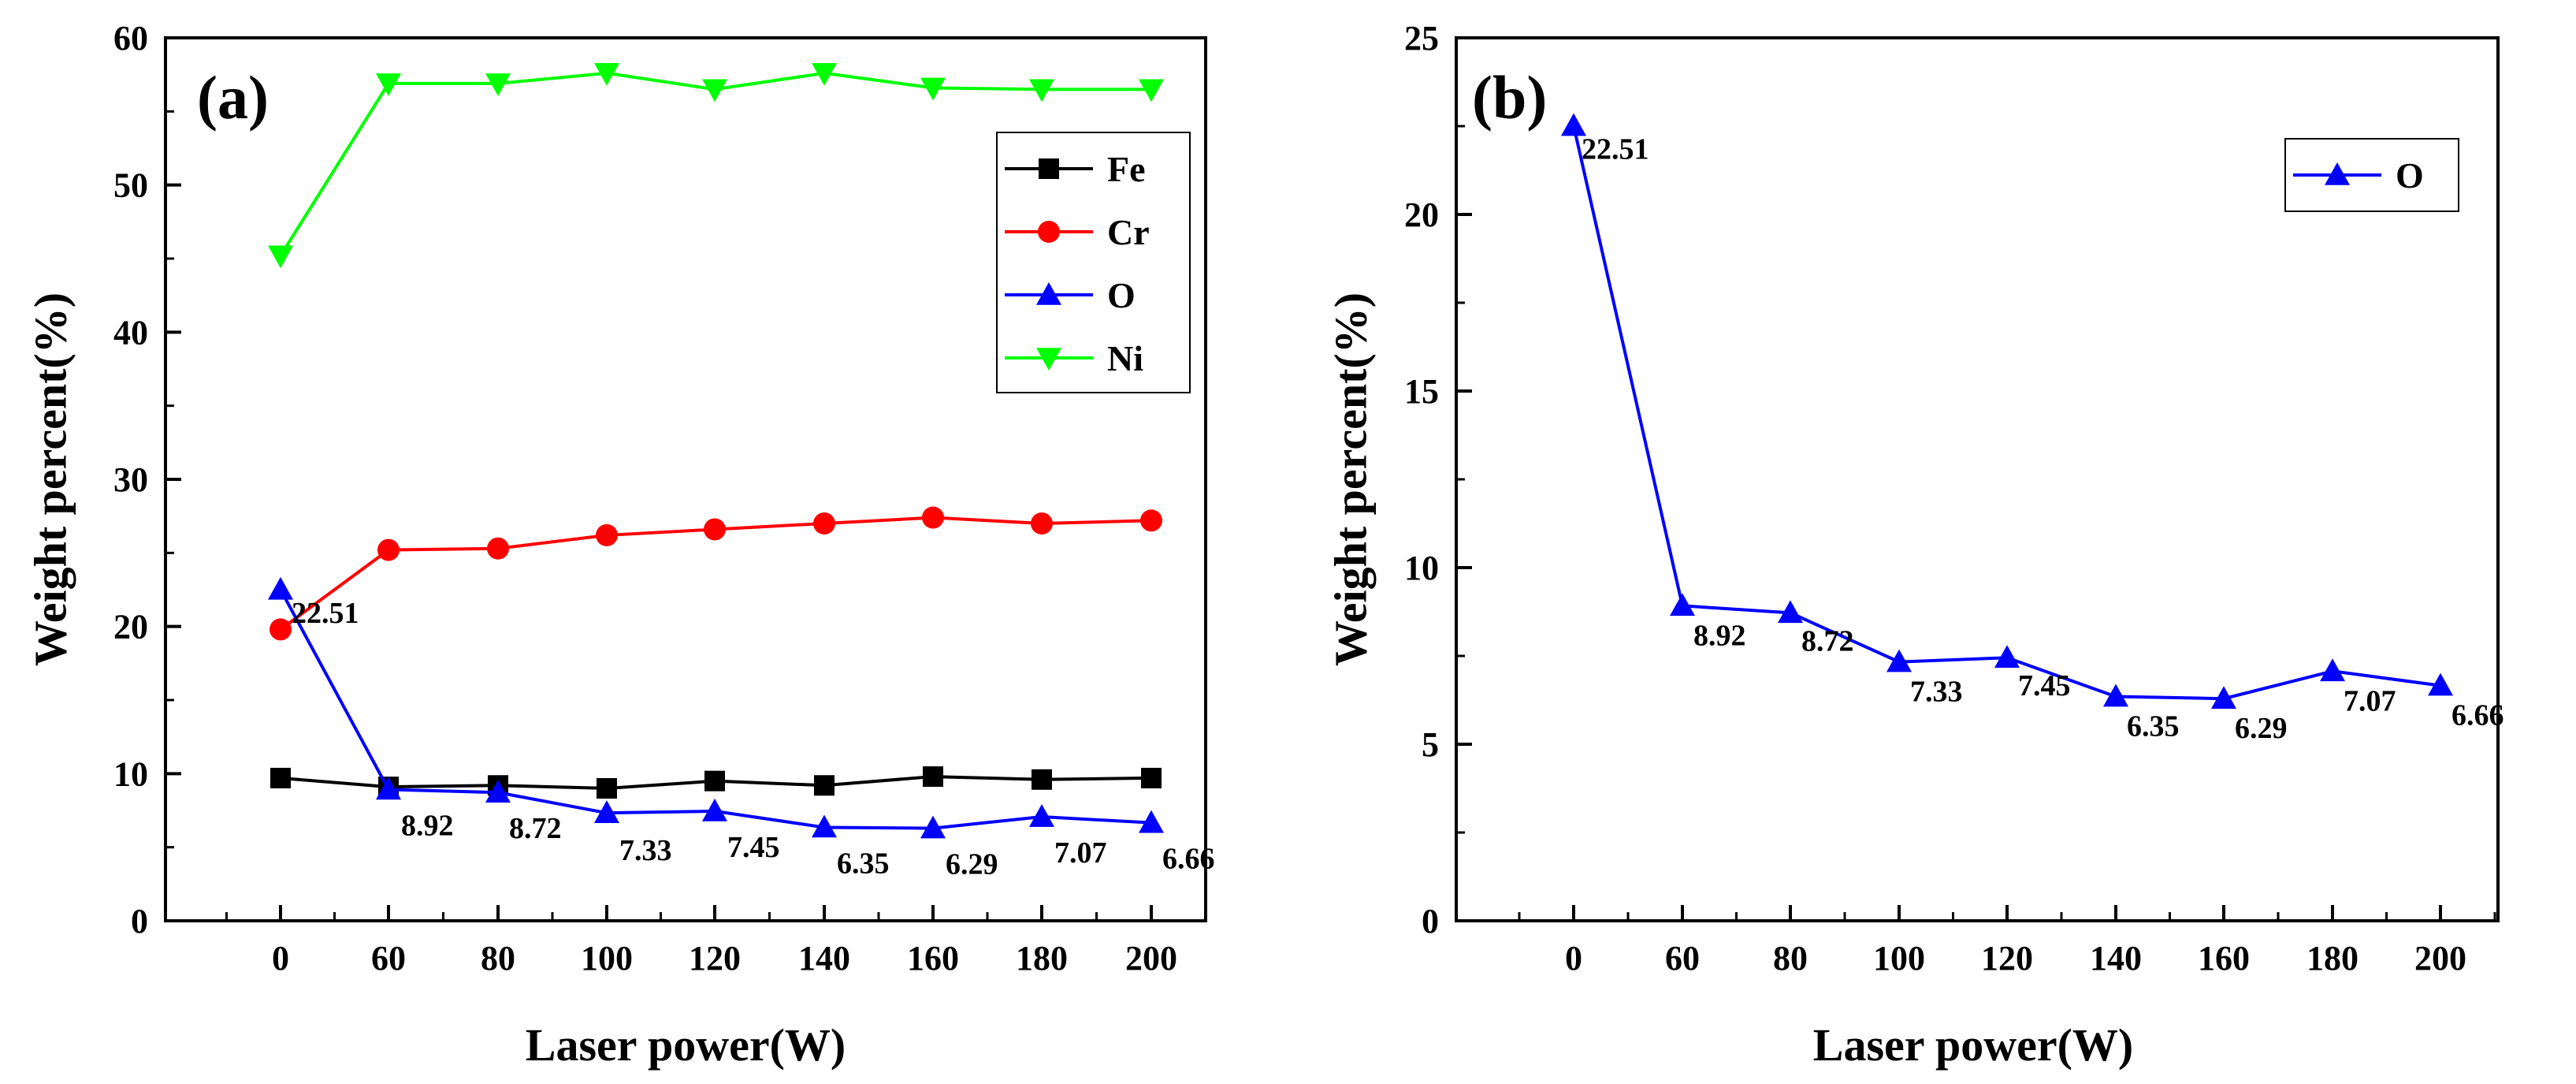  What do you see at coordinates (716, 782) in the screenshot?
I see `series-fe` at bounding box center [716, 782].